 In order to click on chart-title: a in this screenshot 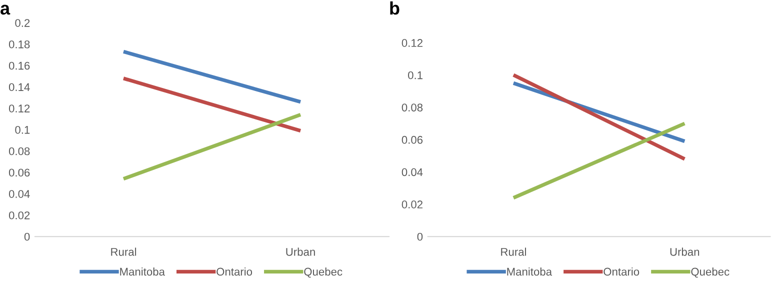, I will do `click(5, 9)`.